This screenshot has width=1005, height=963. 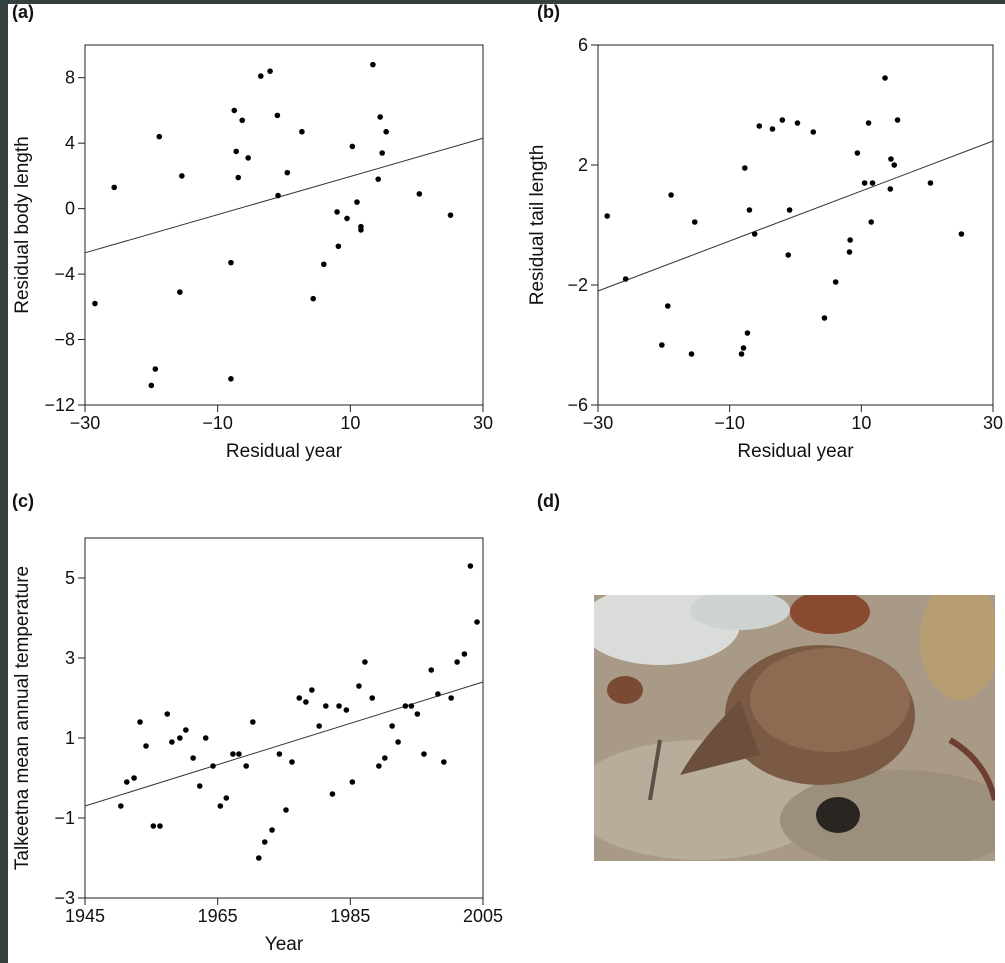 I want to click on y-axis-label: Residual tail length, so click(x=537, y=225).